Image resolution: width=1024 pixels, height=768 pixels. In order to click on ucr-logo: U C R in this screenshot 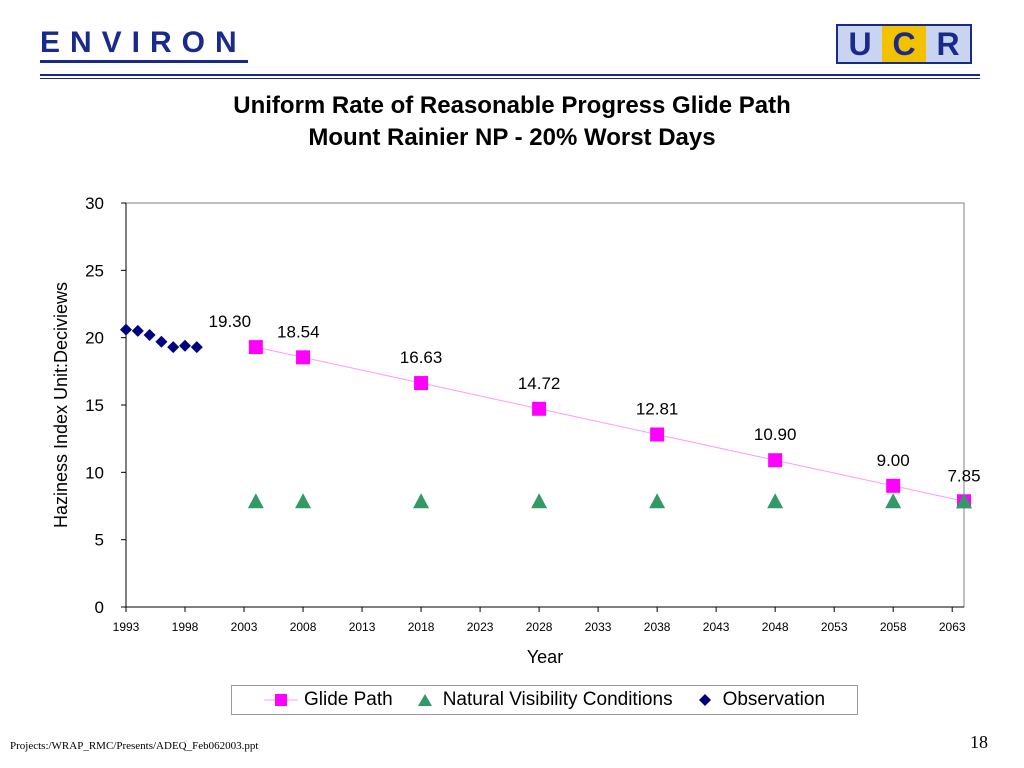, I will do `click(904, 44)`.